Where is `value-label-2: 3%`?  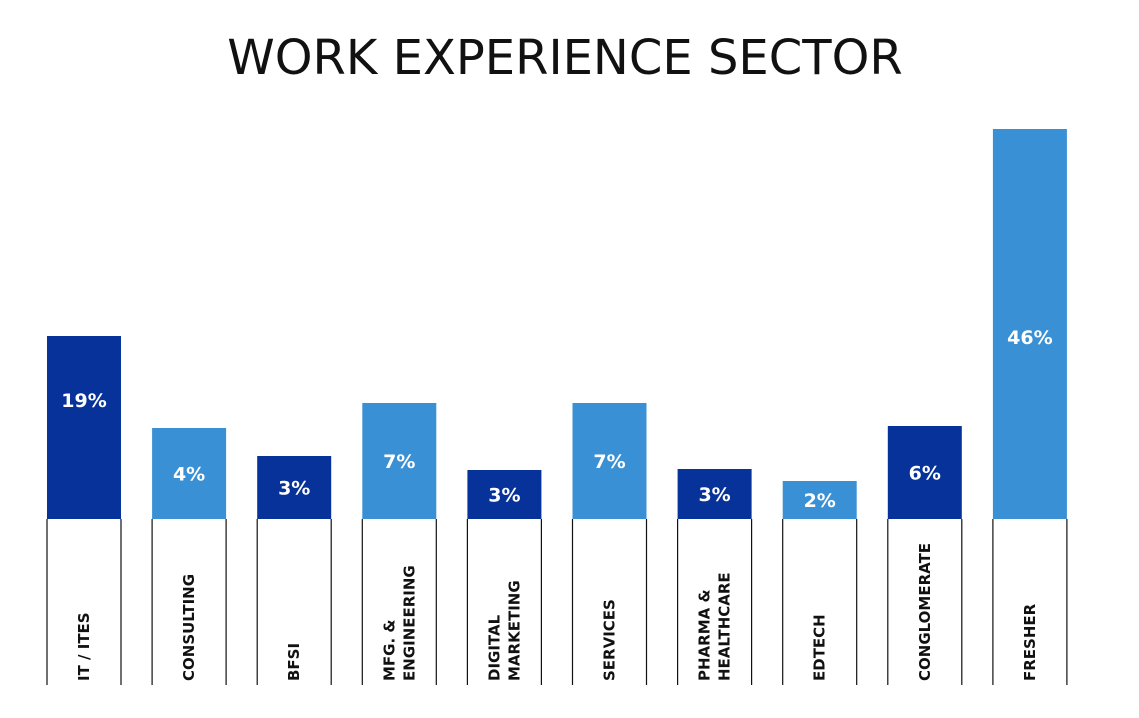 value-label-2: 3% is located at coordinates (294, 489).